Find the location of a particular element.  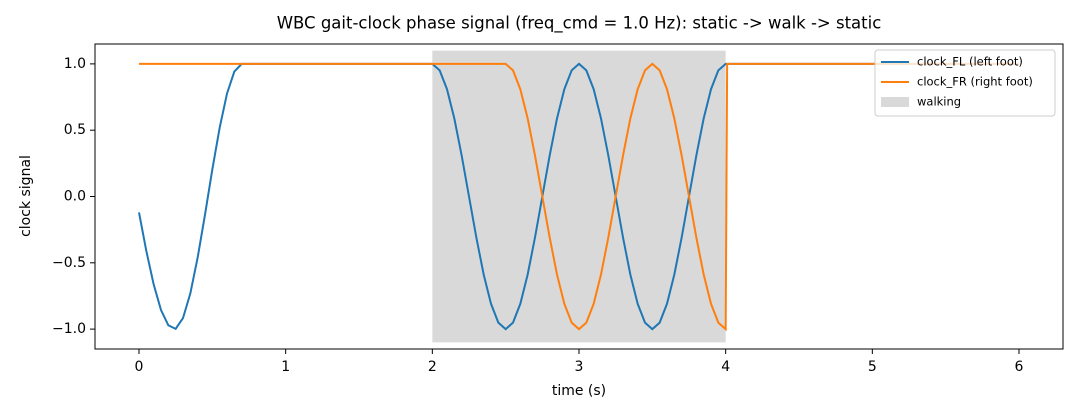

x-tick-label: 2 is located at coordinates (432, 367).